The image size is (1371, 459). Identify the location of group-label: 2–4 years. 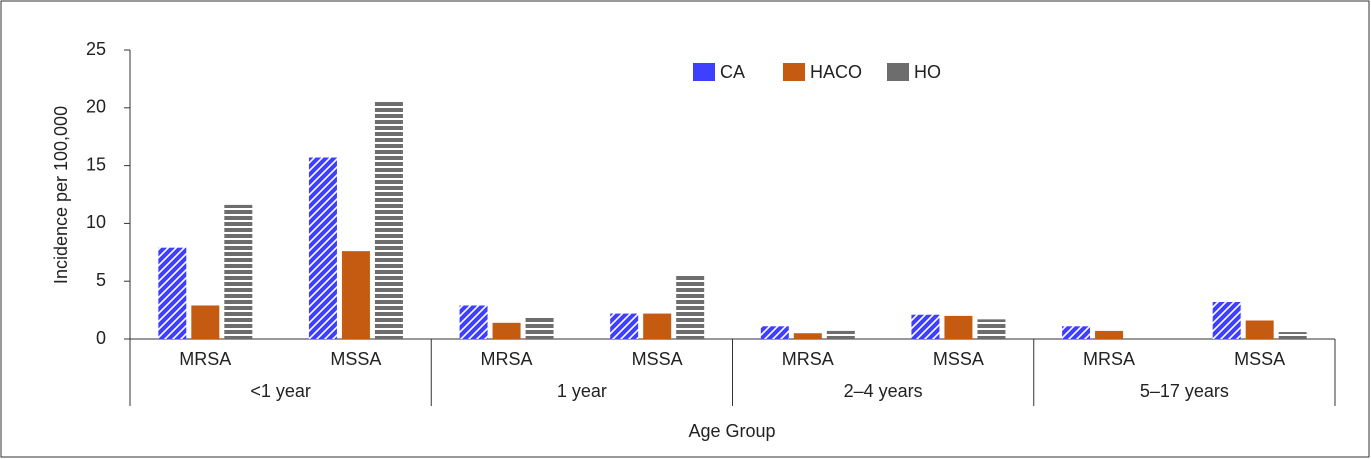
(883, 391).